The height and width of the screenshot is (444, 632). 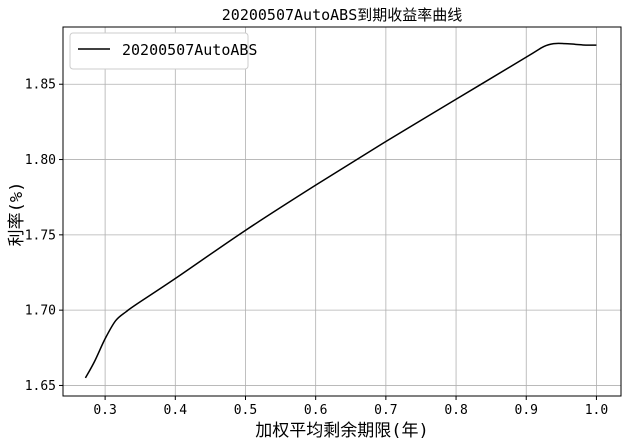 I want to click on legend-box, so click(x=159, y=51).